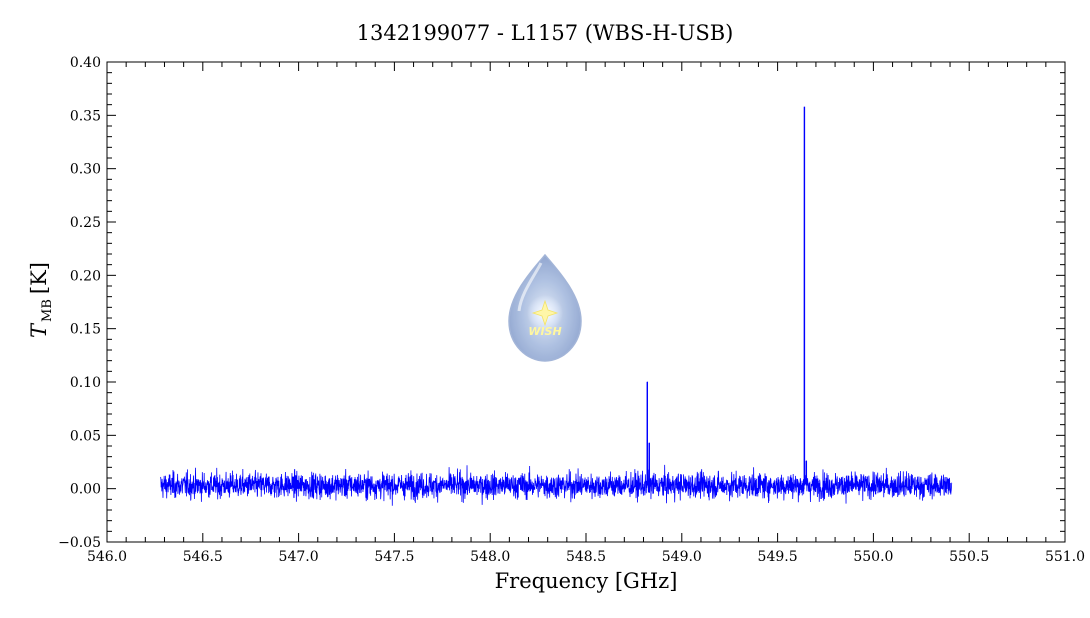 The image size is (1090, 618). I want to click on x-tick-label: 546.5, so click(203, 557).